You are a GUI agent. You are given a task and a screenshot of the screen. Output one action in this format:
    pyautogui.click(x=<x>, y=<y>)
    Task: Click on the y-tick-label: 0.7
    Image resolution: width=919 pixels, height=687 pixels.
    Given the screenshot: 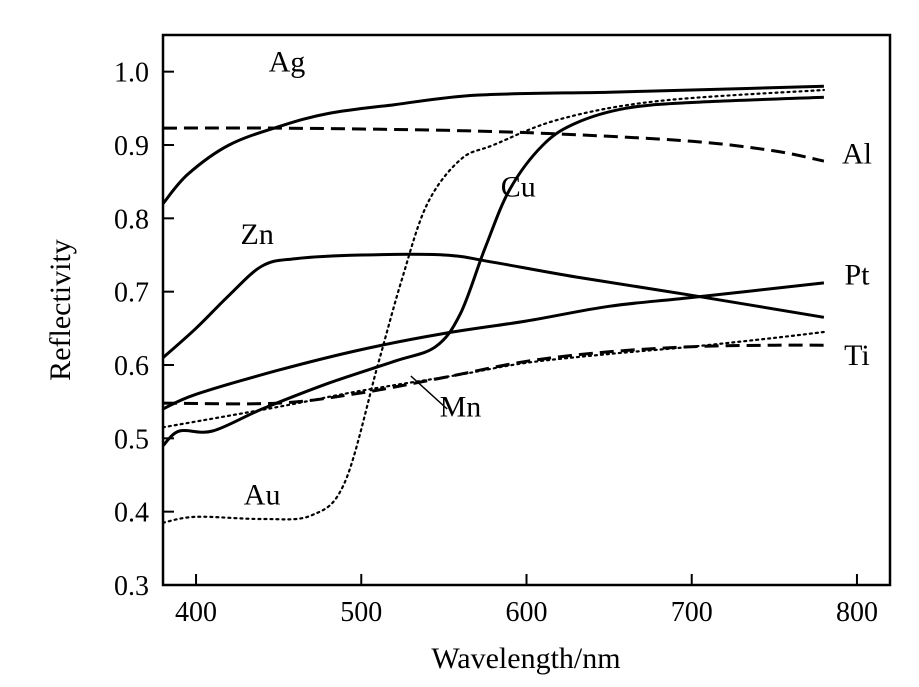 What is the action you would take?
    pyautogui.click(x=131, y=293)
    